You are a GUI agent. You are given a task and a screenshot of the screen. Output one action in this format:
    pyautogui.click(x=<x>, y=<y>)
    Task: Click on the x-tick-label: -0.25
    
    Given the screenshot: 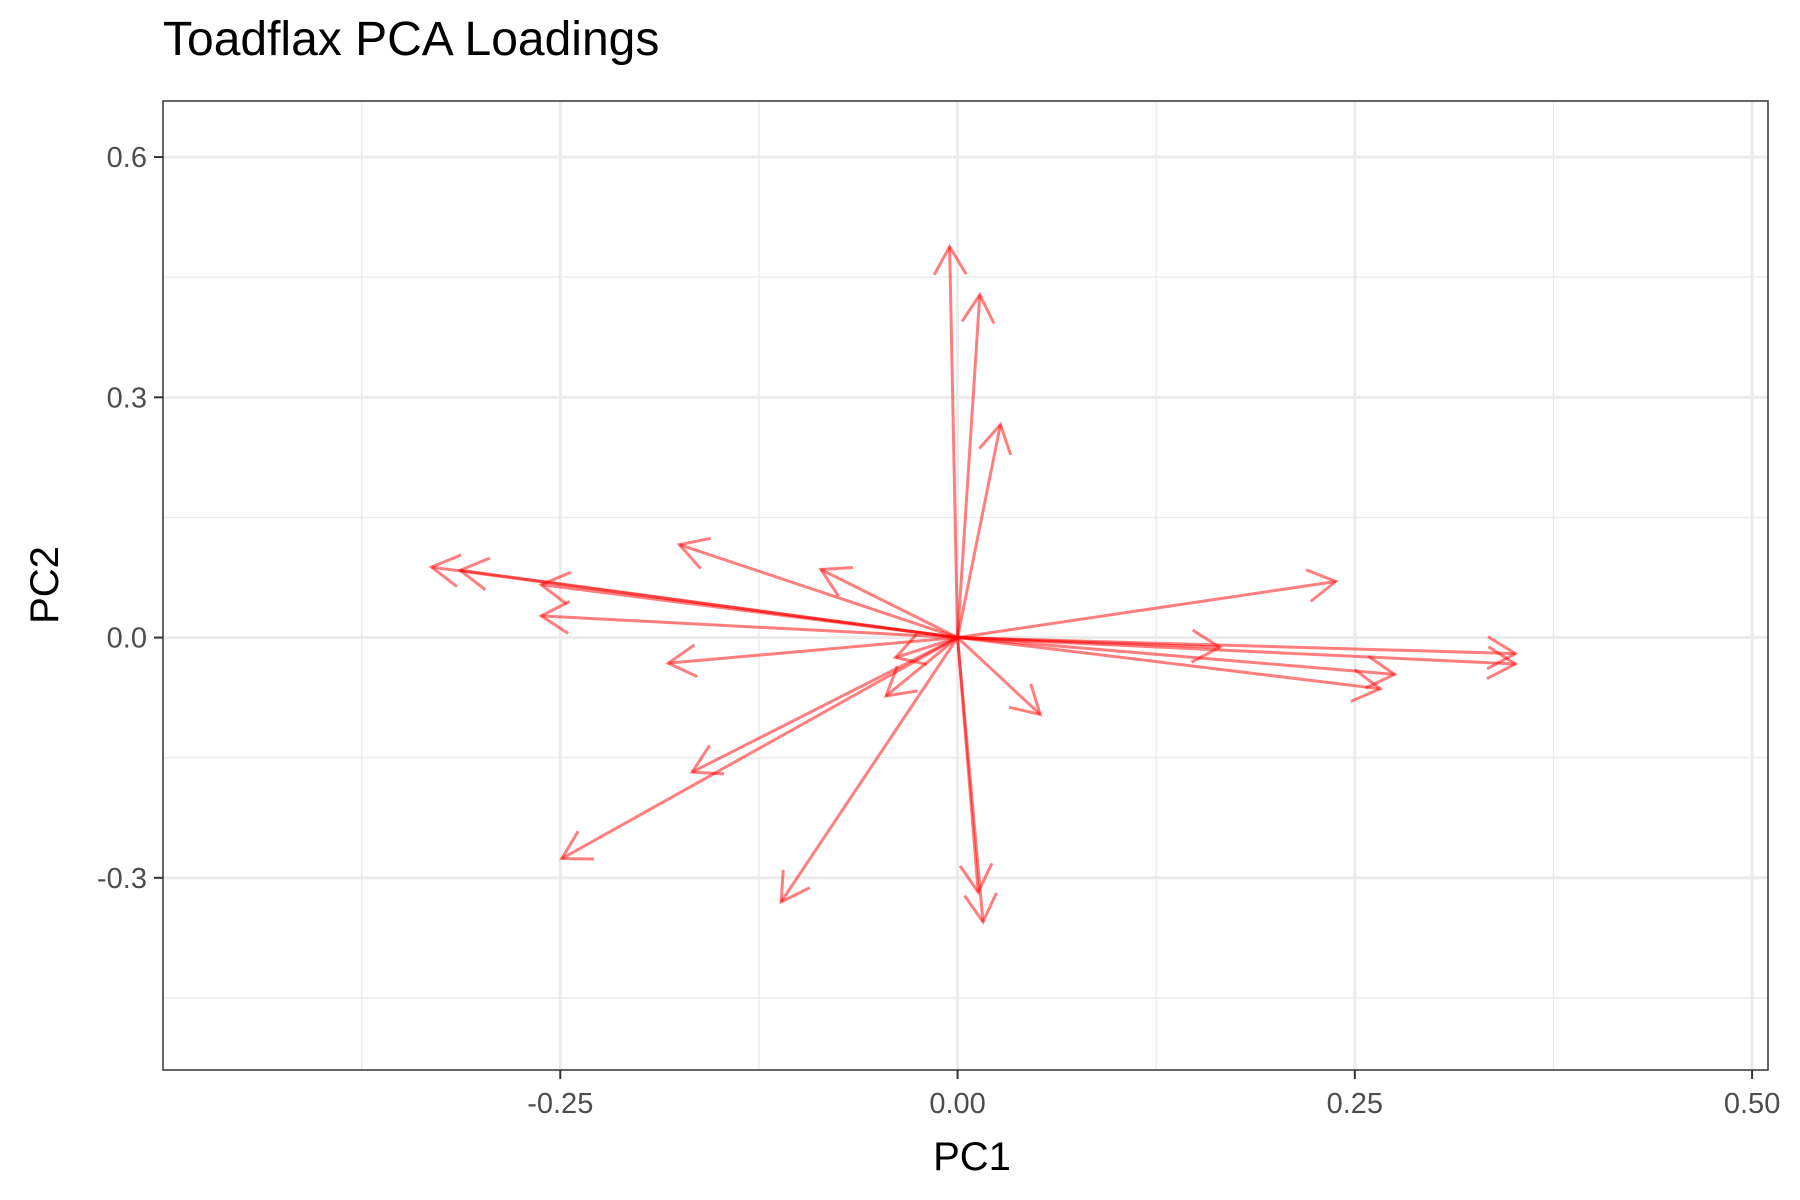 What is the action you would take?
    pyautogui.click(x=560, y=1104)
    